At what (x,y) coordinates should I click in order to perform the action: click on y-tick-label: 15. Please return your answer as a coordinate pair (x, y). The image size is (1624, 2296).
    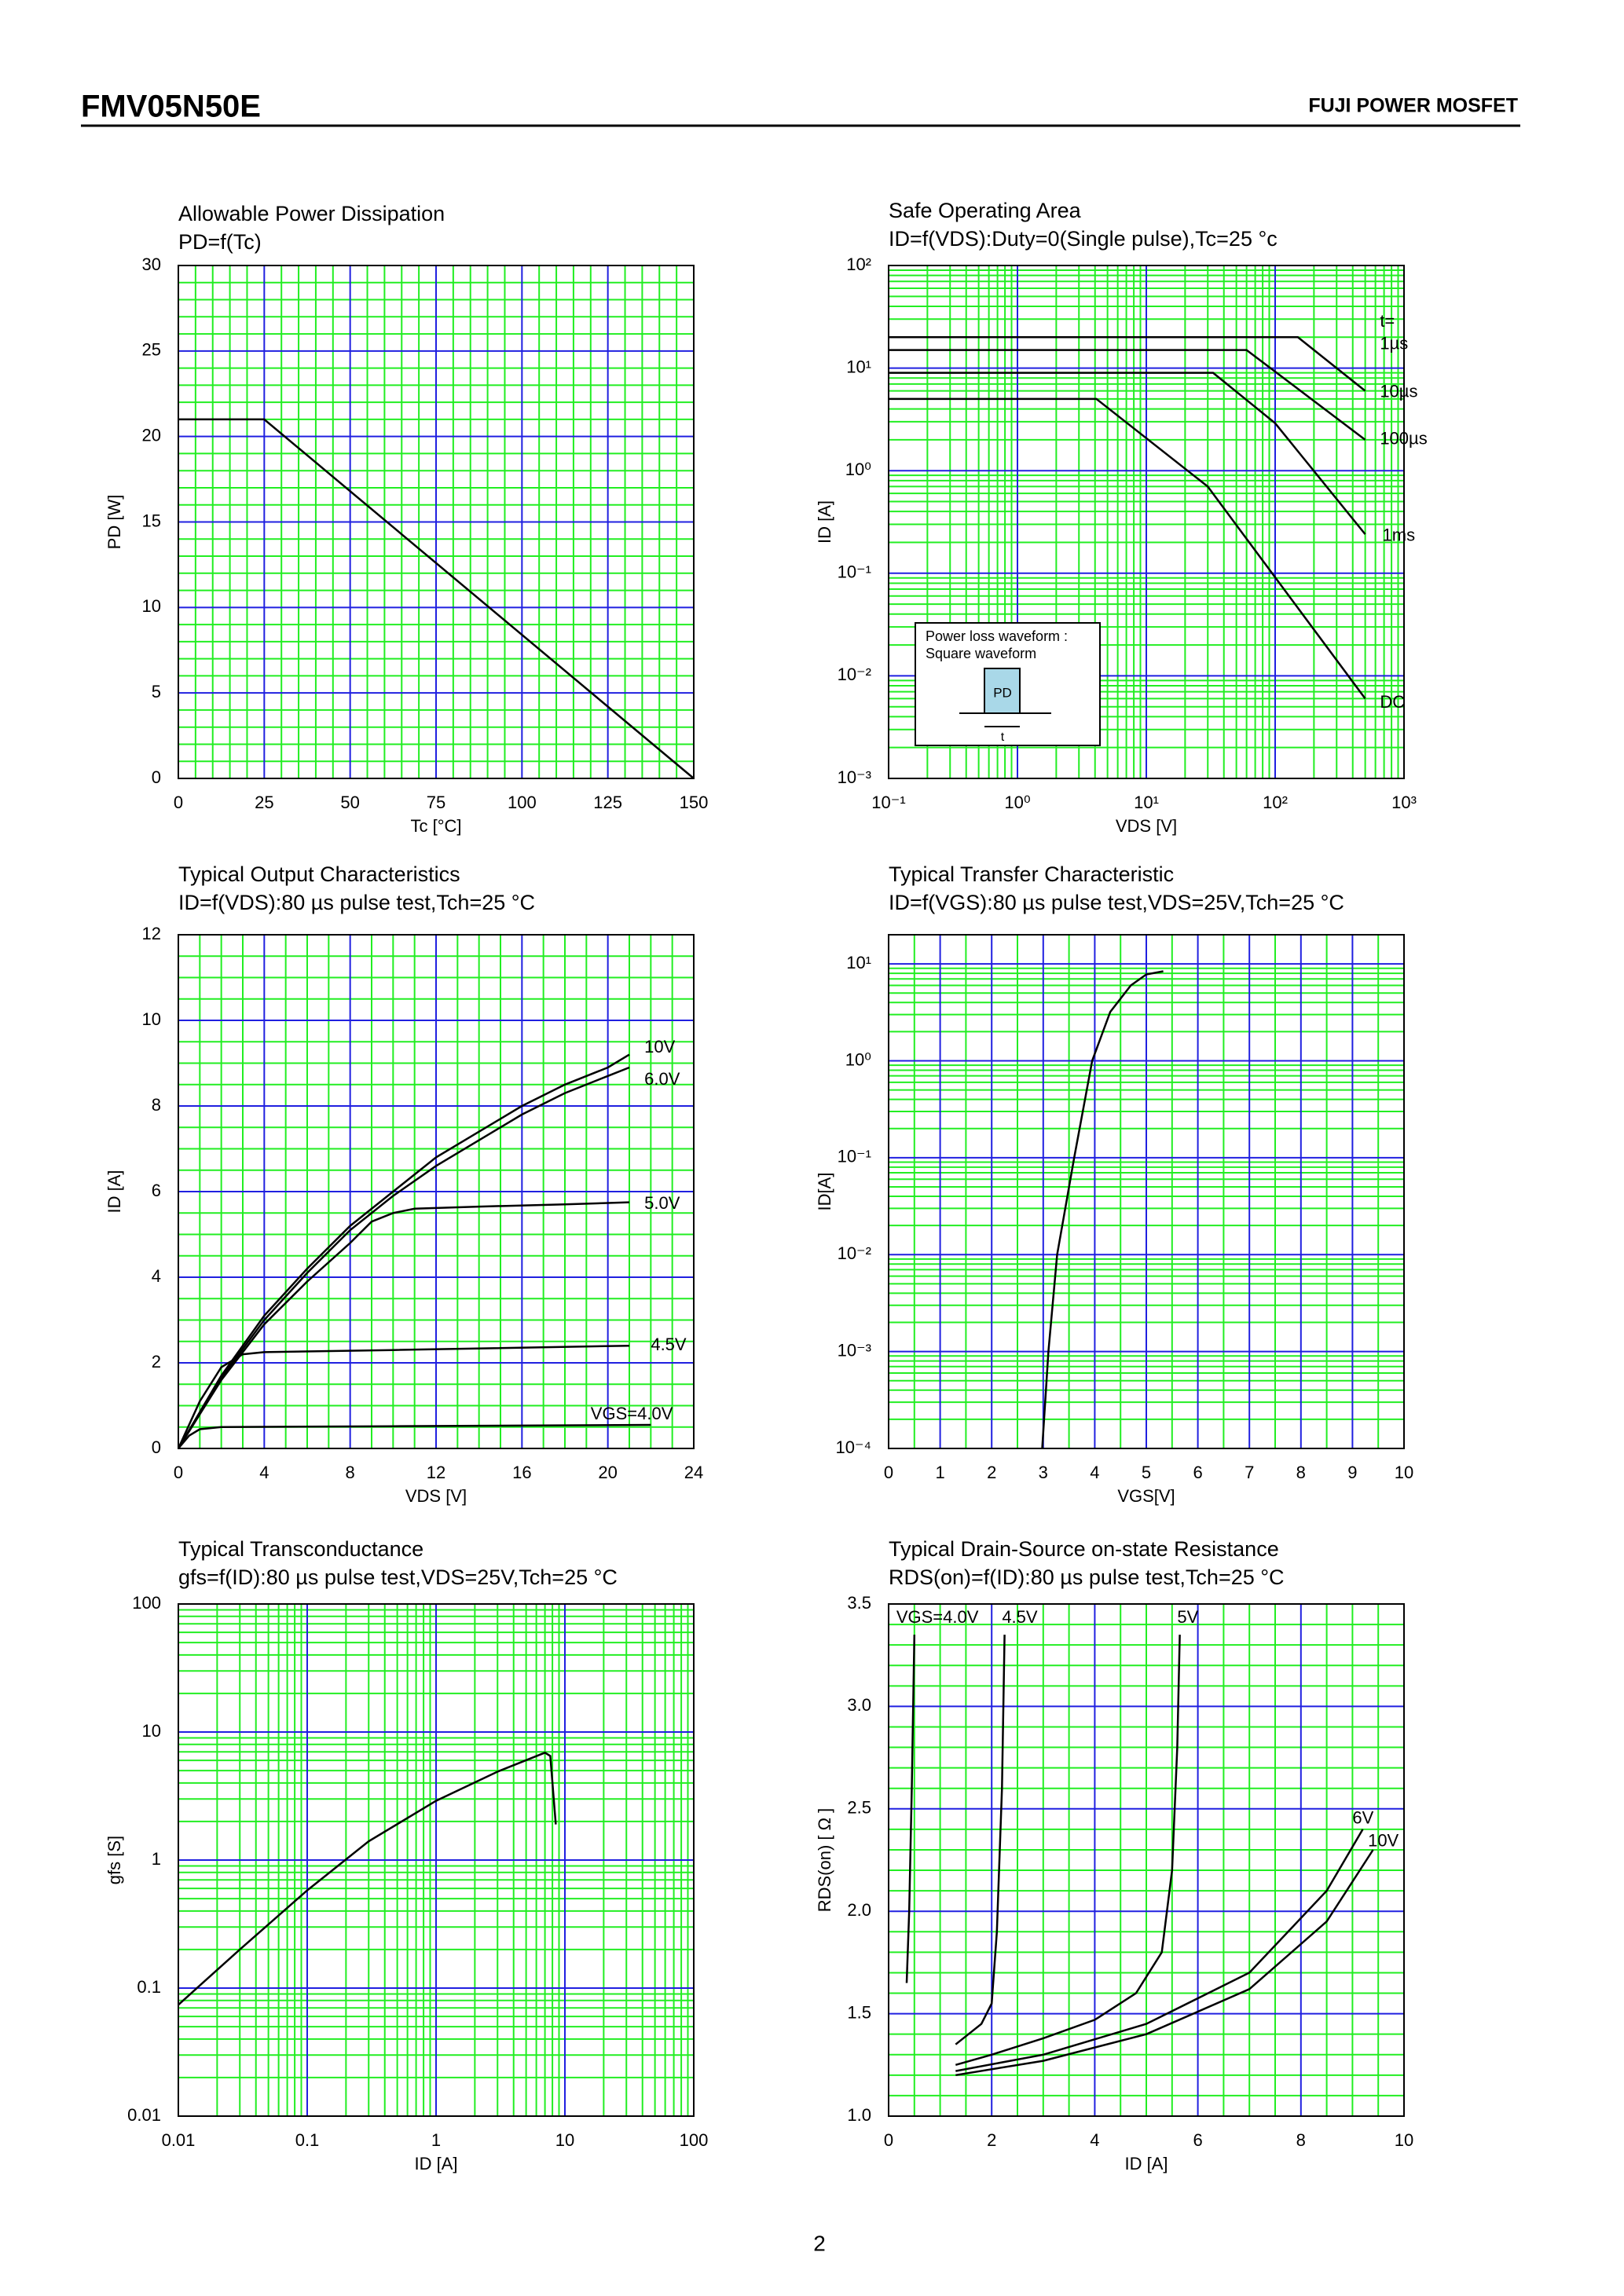
    Looking at the image, I should click on (152, 520).